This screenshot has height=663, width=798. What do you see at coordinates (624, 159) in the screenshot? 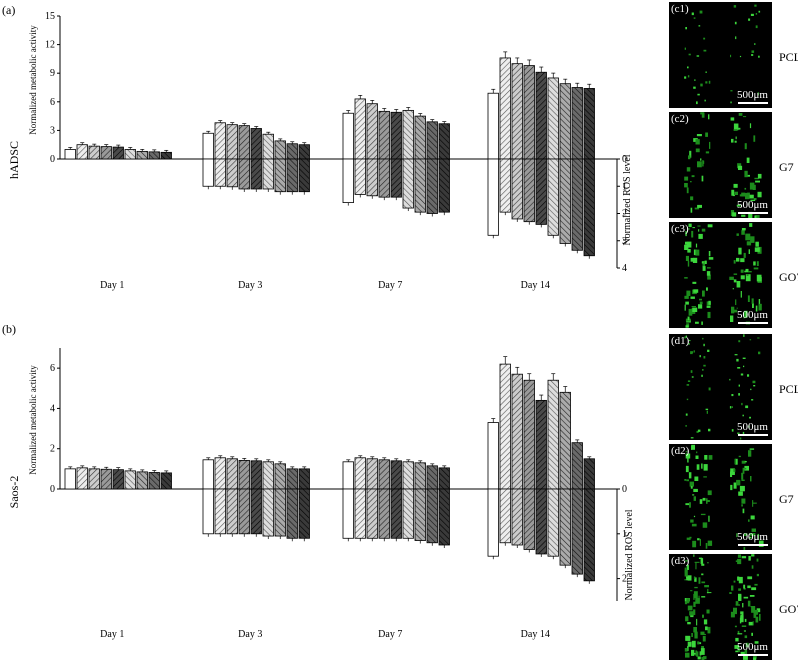
I see `y2-tick-label: 0` at bounding box center [624, 159].